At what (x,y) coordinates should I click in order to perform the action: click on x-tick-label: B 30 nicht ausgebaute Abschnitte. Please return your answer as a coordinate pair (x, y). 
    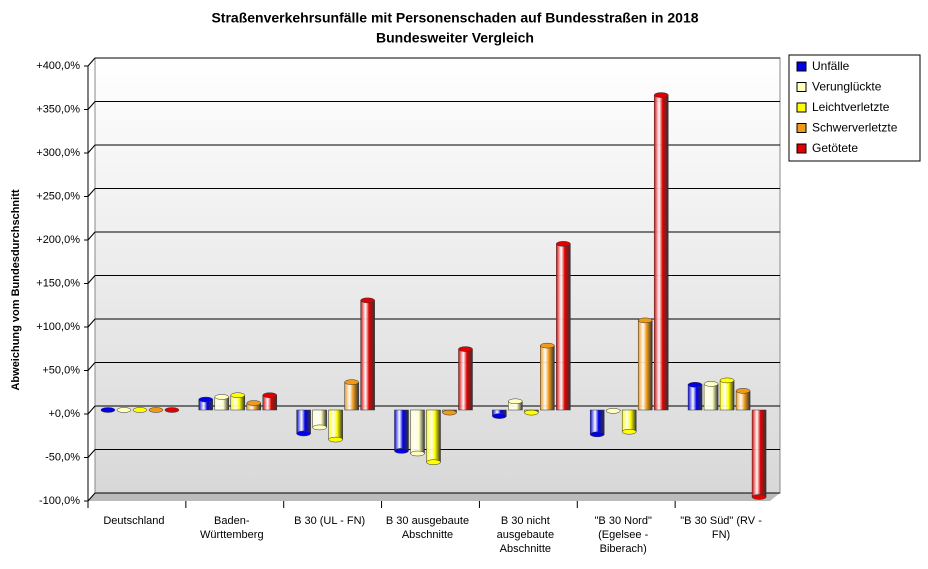
    Looking at the image, I should click on (525, 535).